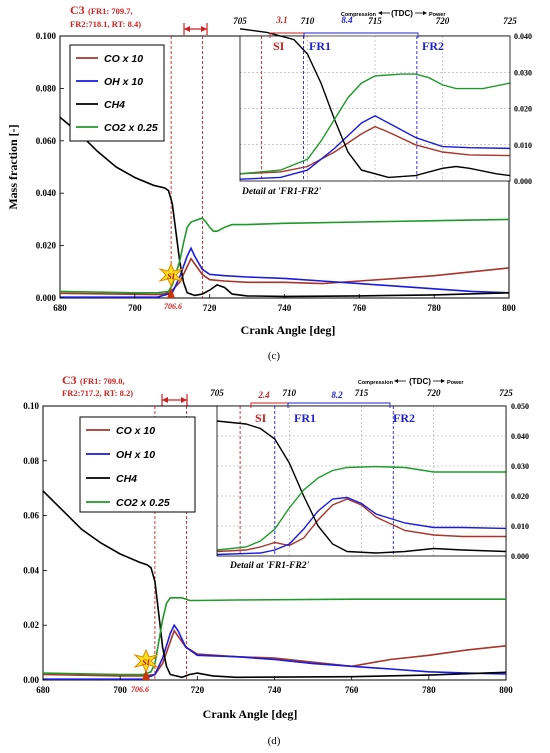 This screenshot has height=753, width=550. I want to click on inset-tdc-label: (TDC), so click(402, 13).